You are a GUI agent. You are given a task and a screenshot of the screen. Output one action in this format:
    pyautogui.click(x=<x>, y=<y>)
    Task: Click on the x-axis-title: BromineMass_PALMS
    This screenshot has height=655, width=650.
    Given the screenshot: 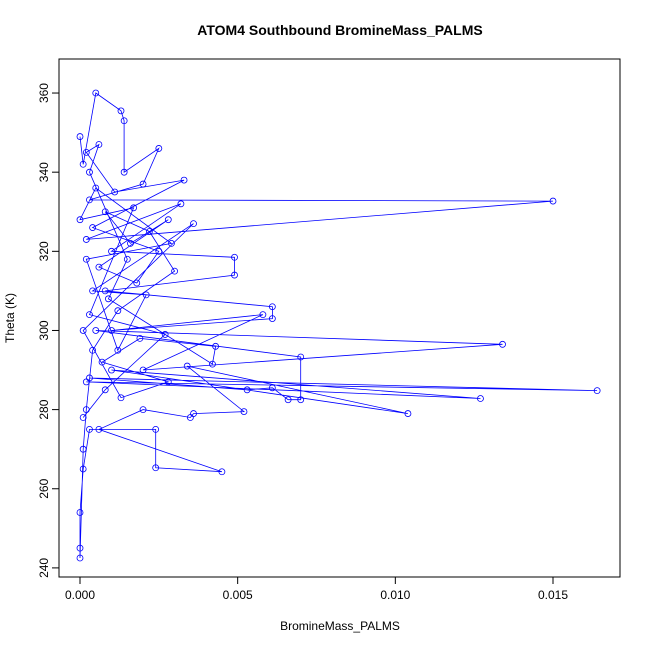 What is the action you would take?
    pyautogui.click(x=340, y=626)
    